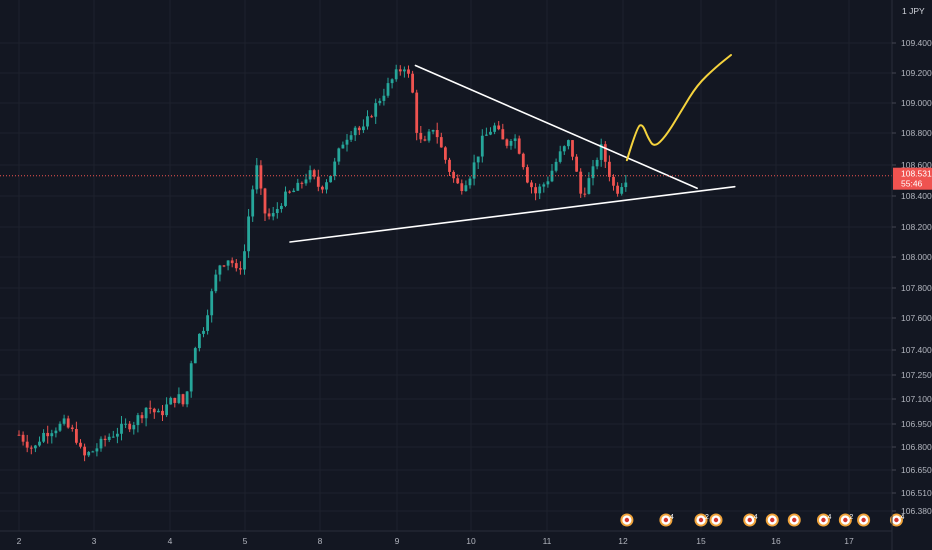  Describe the element at coordinates (851, 517) in the screenshot. I see `event-marker-count: 2` at that location.